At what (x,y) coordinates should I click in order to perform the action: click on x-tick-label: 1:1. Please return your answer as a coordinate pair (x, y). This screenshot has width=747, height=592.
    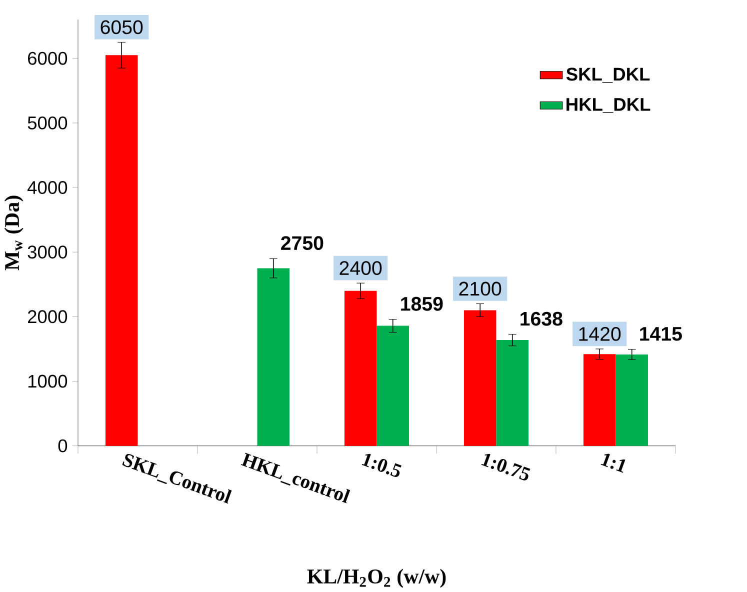
    Looking at the image, I should click on (613, 463).